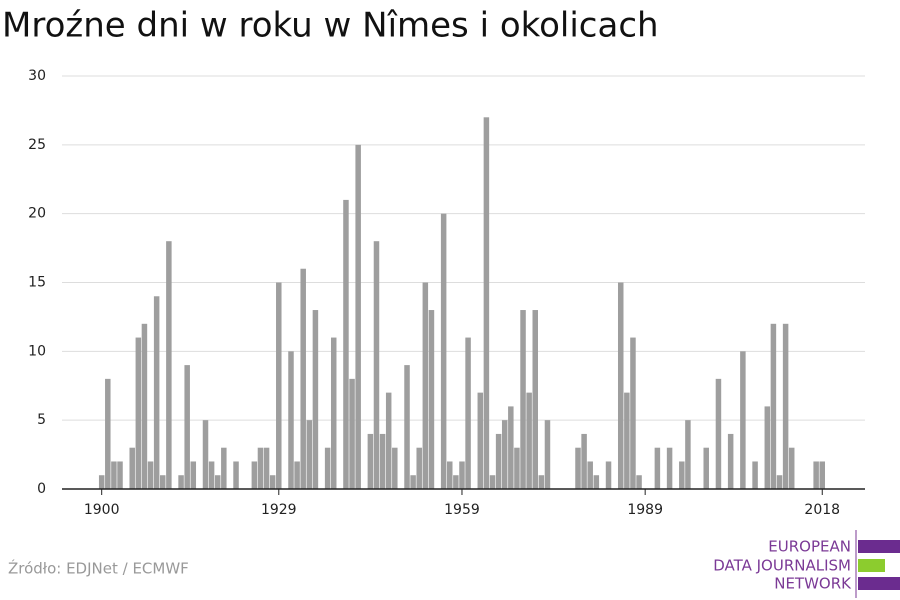 This screenshot has height=600, width=900. Describe the element at coordinates (822, 510) in the screenshot. I see `x-tick-label: 2018` at that location.